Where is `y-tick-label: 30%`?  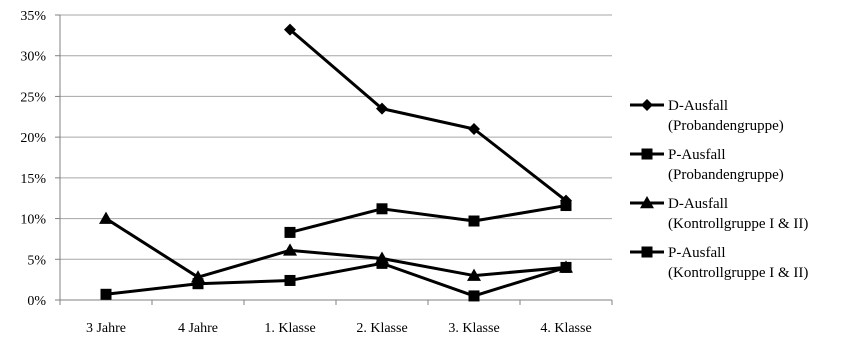
y-tick-label: 30% is located at coordinates (33, 57).